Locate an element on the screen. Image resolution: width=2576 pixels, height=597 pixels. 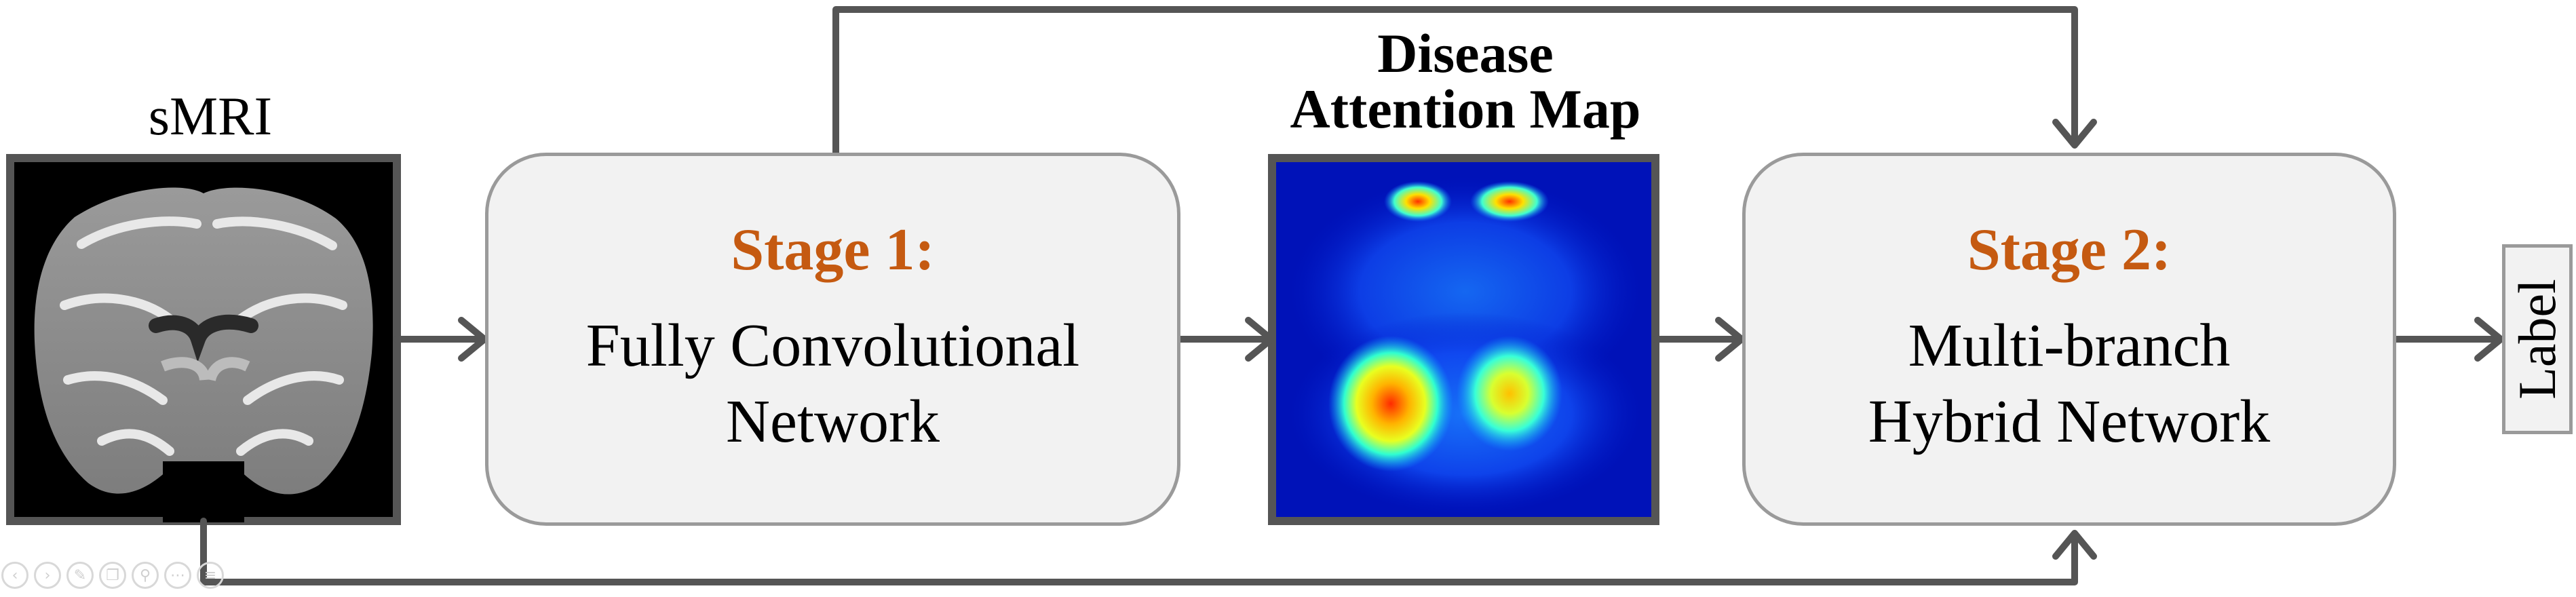
attention-map-image is located at coordinates (1464, 340).